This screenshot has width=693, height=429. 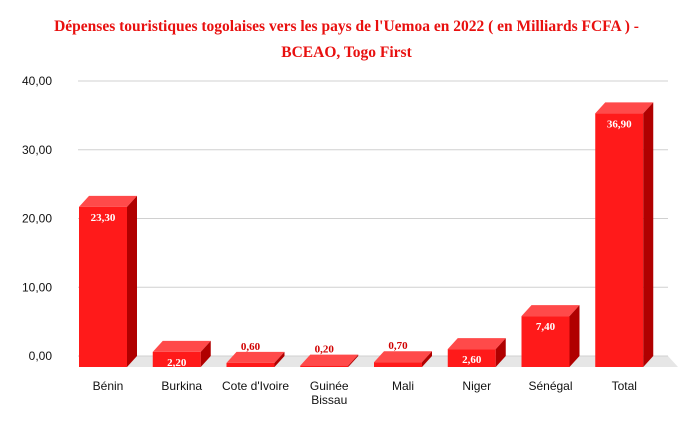 I want to click on y-tick-label: 20,00, so click(x=37, y=219).